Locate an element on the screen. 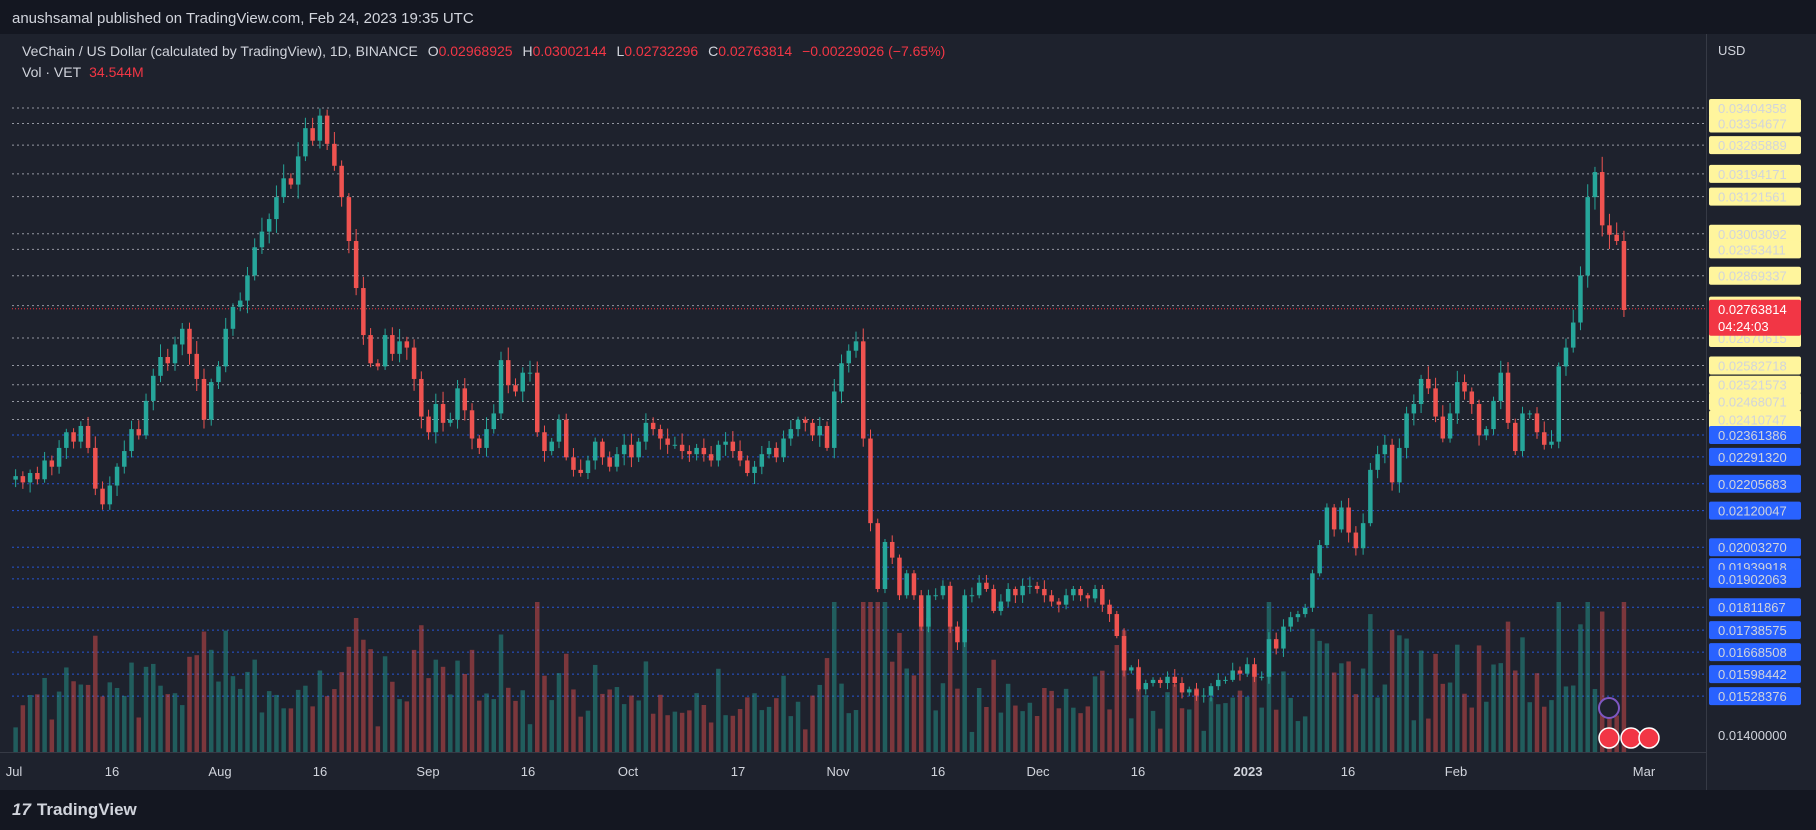 This screenshot has height=830, width=1816. tradingview-logo: 17 TradingView is located at coordinates (74, 810).